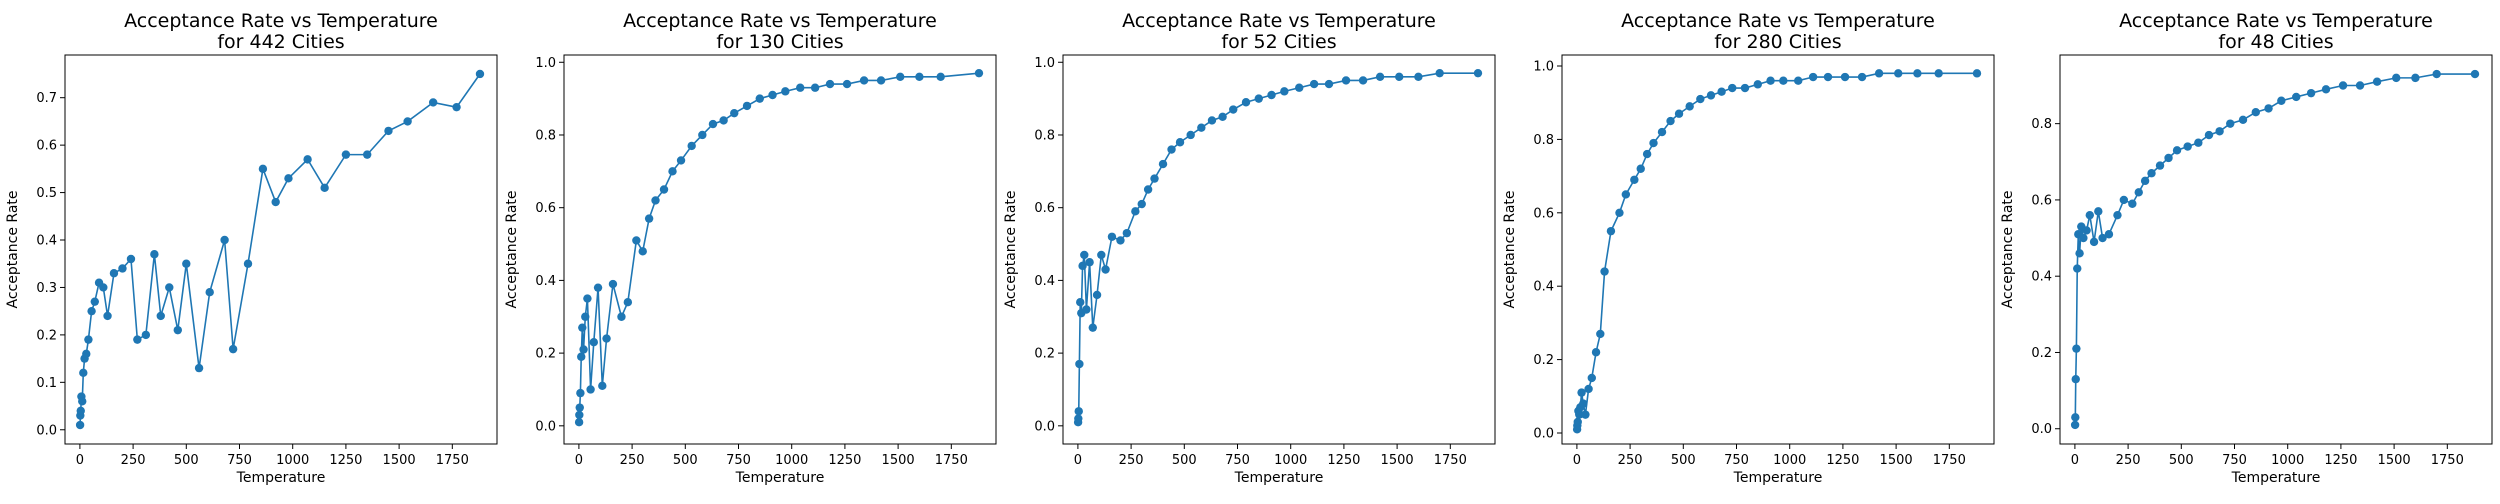 The height and width of the screenshot is (504, 2500). I want to click on y-tick-label: 0.2, so click(1044, 354).